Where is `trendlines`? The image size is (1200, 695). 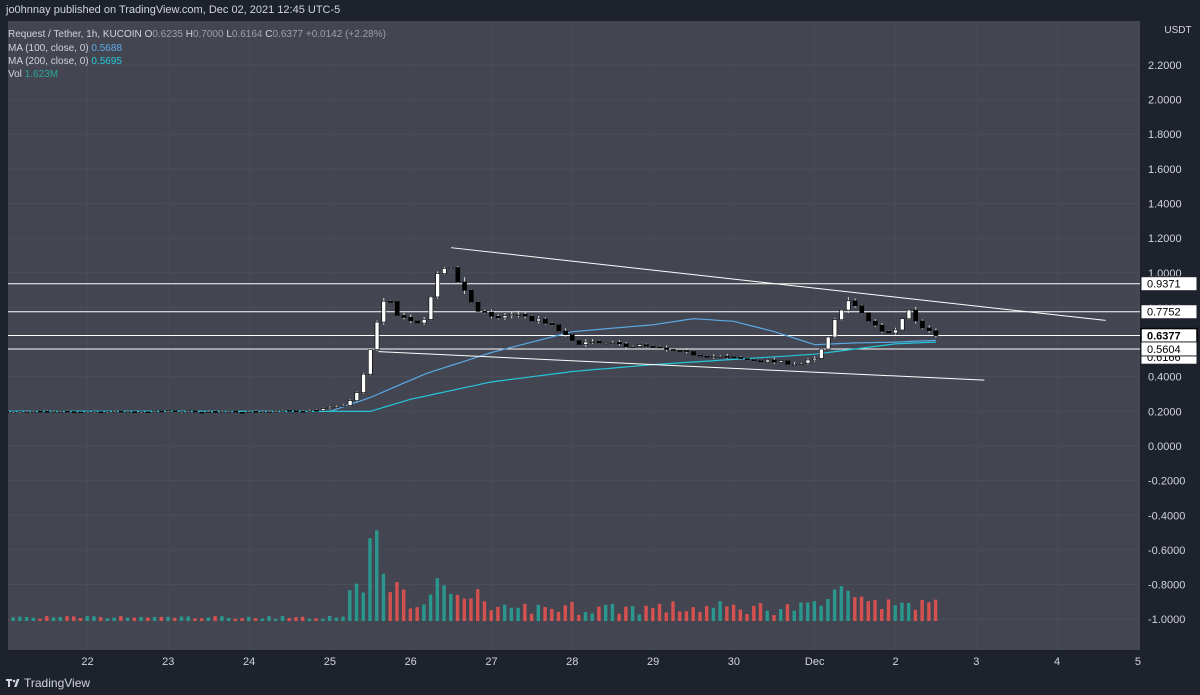 trendlines is located at coordinates (742, 314).